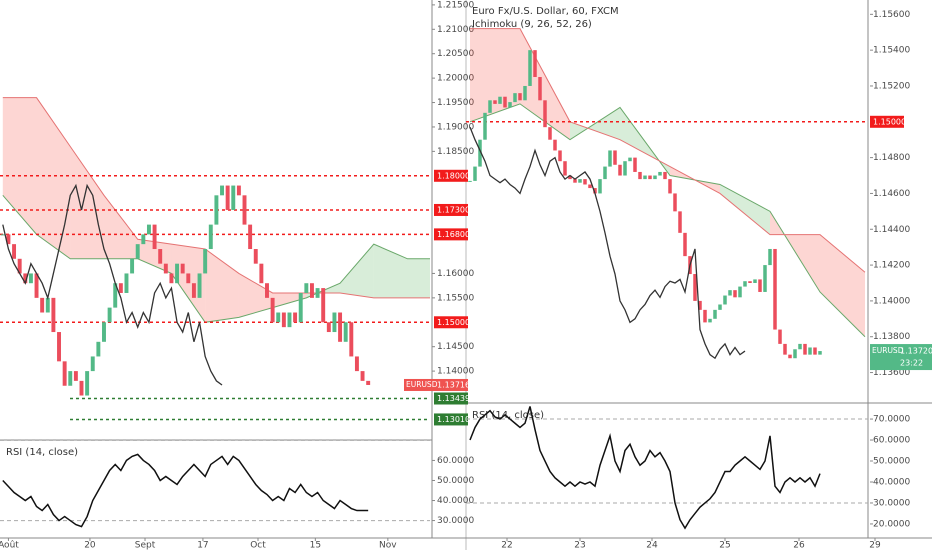 Image resolution: width=932 pixels, height=550 pixels. What do you see at coordinates (891, 158) in the screenshot?
I see `y-tick-label: 1.14800` at bounding box center [891, 158].